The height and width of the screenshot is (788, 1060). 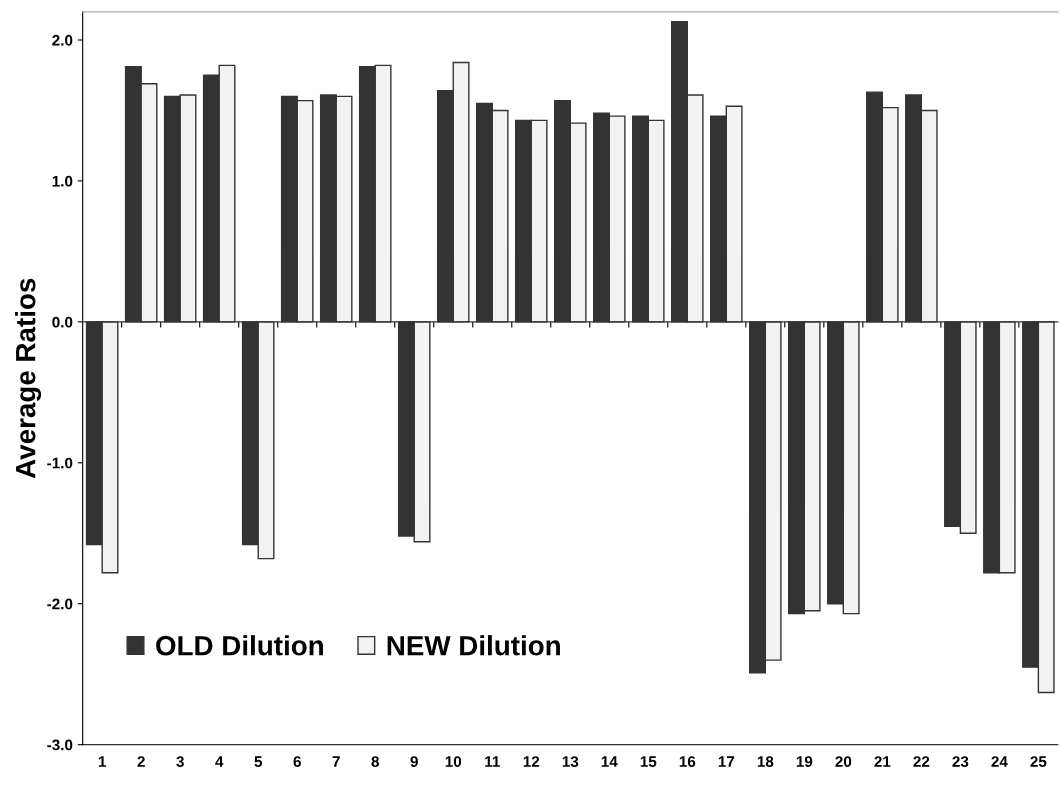 I want to click on x-tick-label: 19, so click(x=804, y=761).